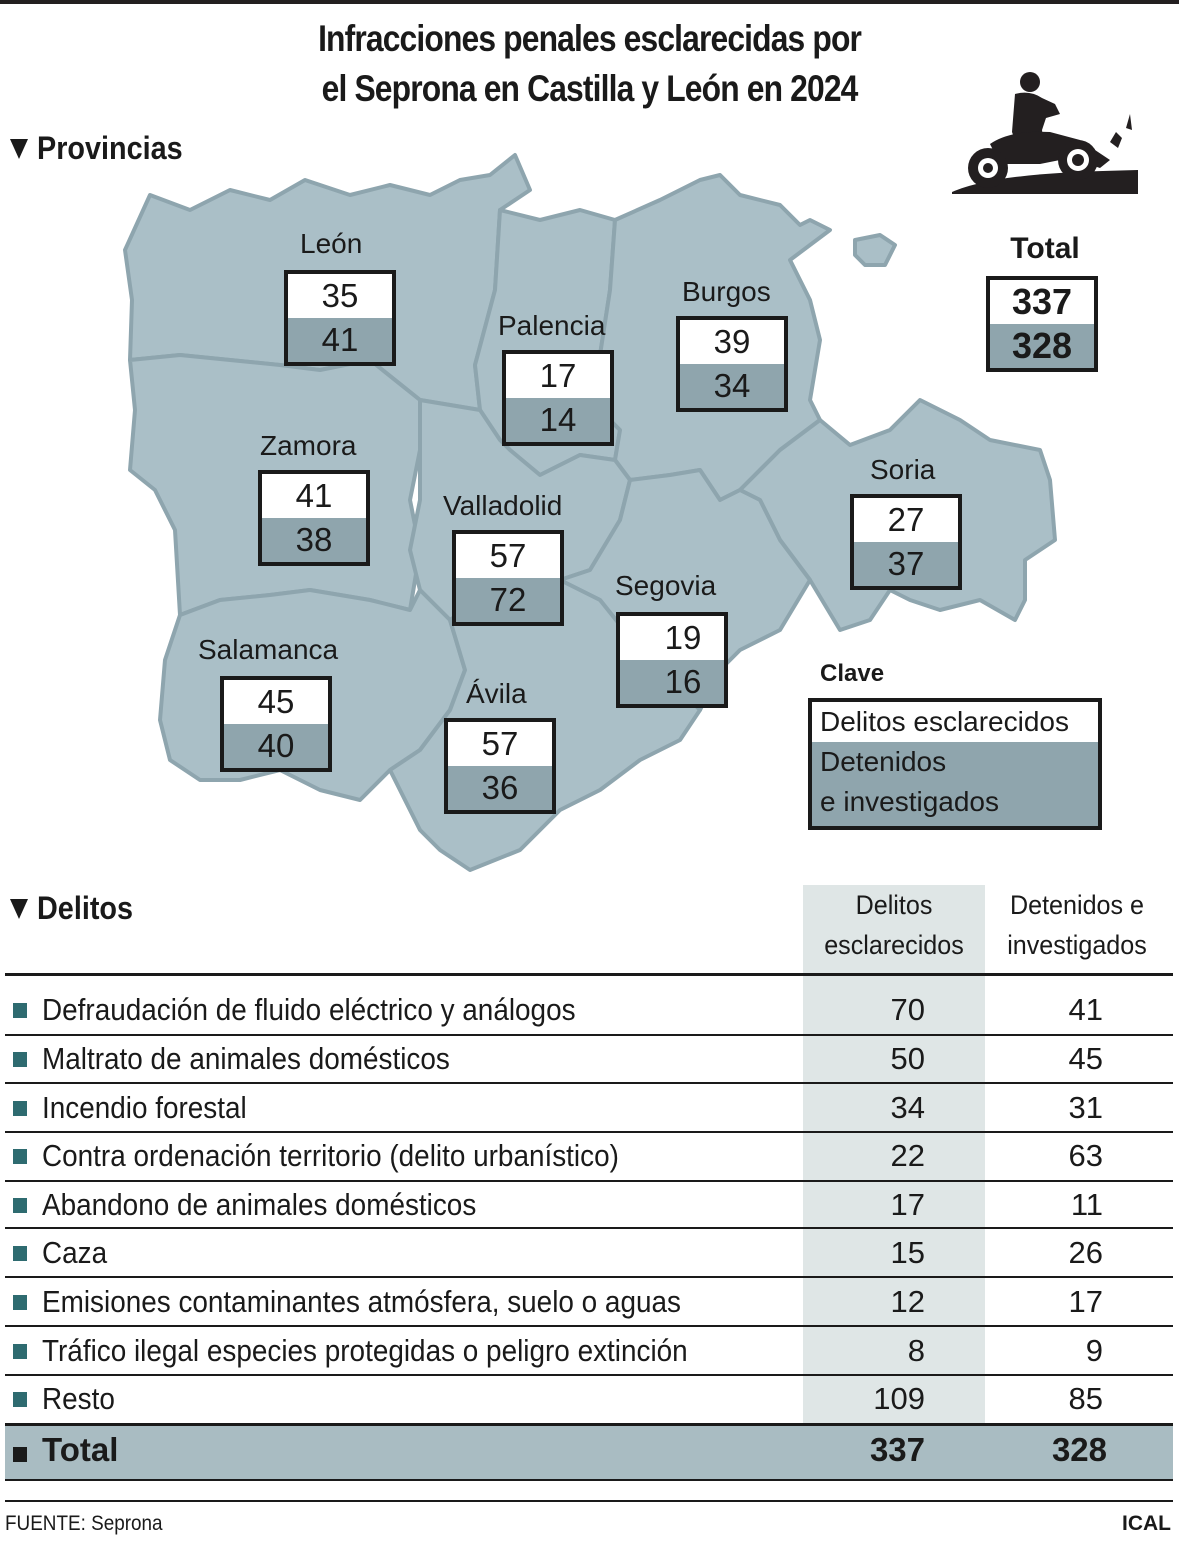 The height and width of the screenshot is (1542, 1179). What do you see at coordinates (589, 1453) in the screenshot?
I see `table-total-row: Total 337 328` at bounding box center [589, 1453].